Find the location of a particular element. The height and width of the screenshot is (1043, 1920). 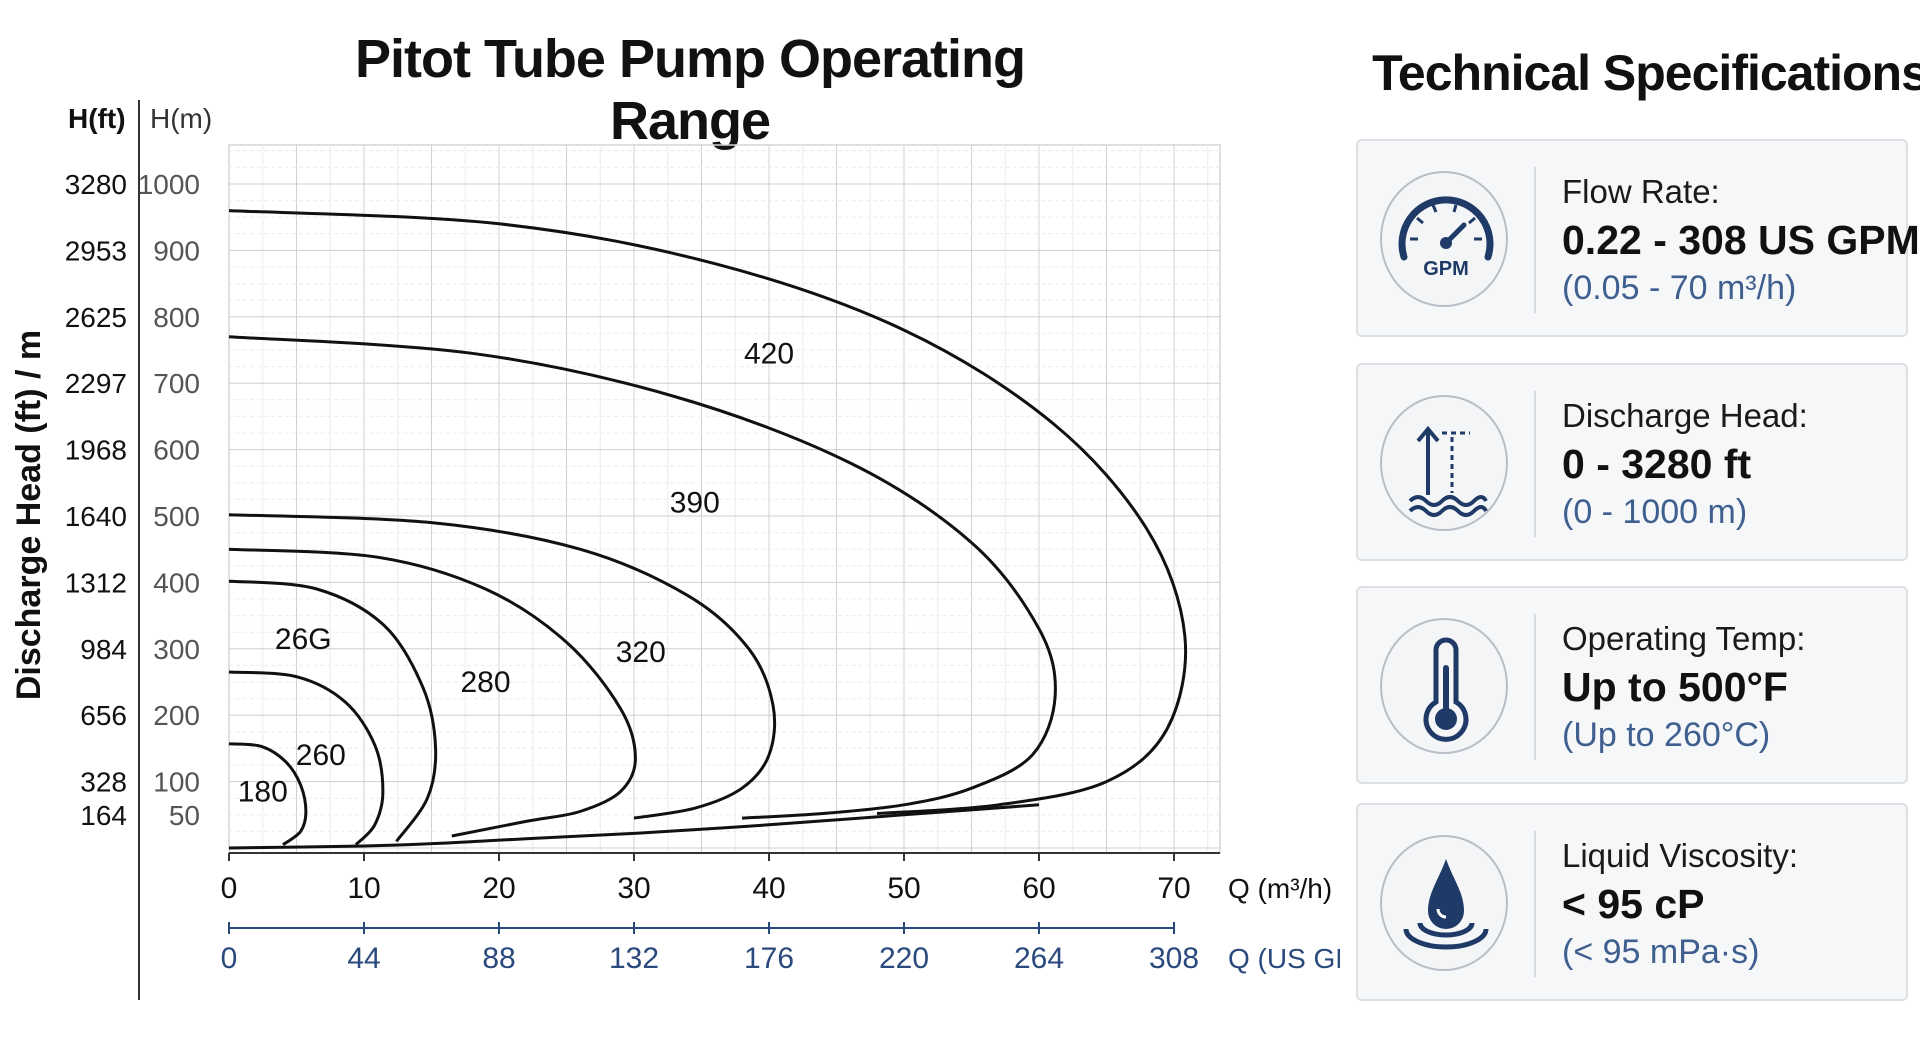

y-tick-label-ft: 164 is located at coordinates (103, 815).